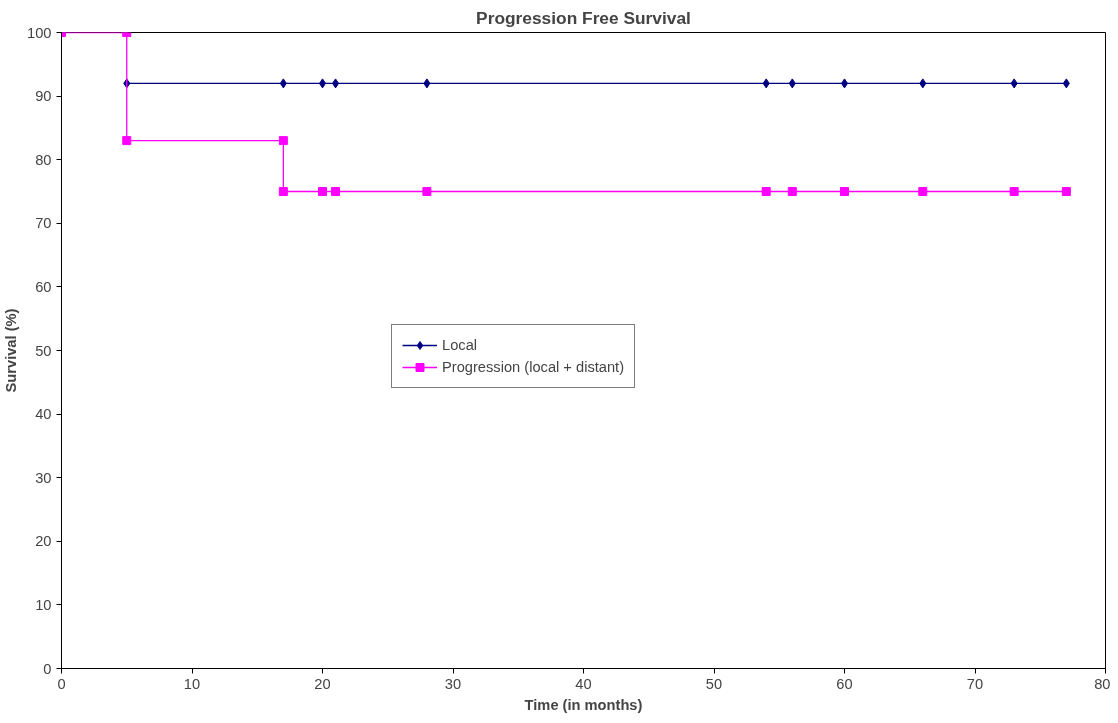 This screenshot has width=1118, height=723. Describe the element at coordinates (43, 477) in the screenshot. I see `y-tick-label: 30` at that location.